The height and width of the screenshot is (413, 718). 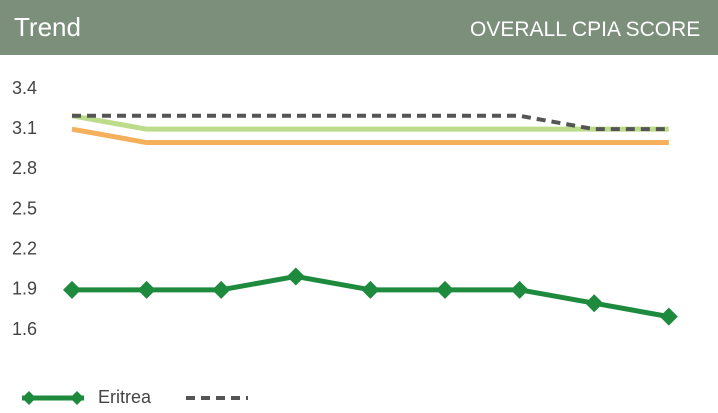 What do you see at coordinates (47, 27) in the screenshot?
I see `header-title: Trend` at bounding box center [47, 27].